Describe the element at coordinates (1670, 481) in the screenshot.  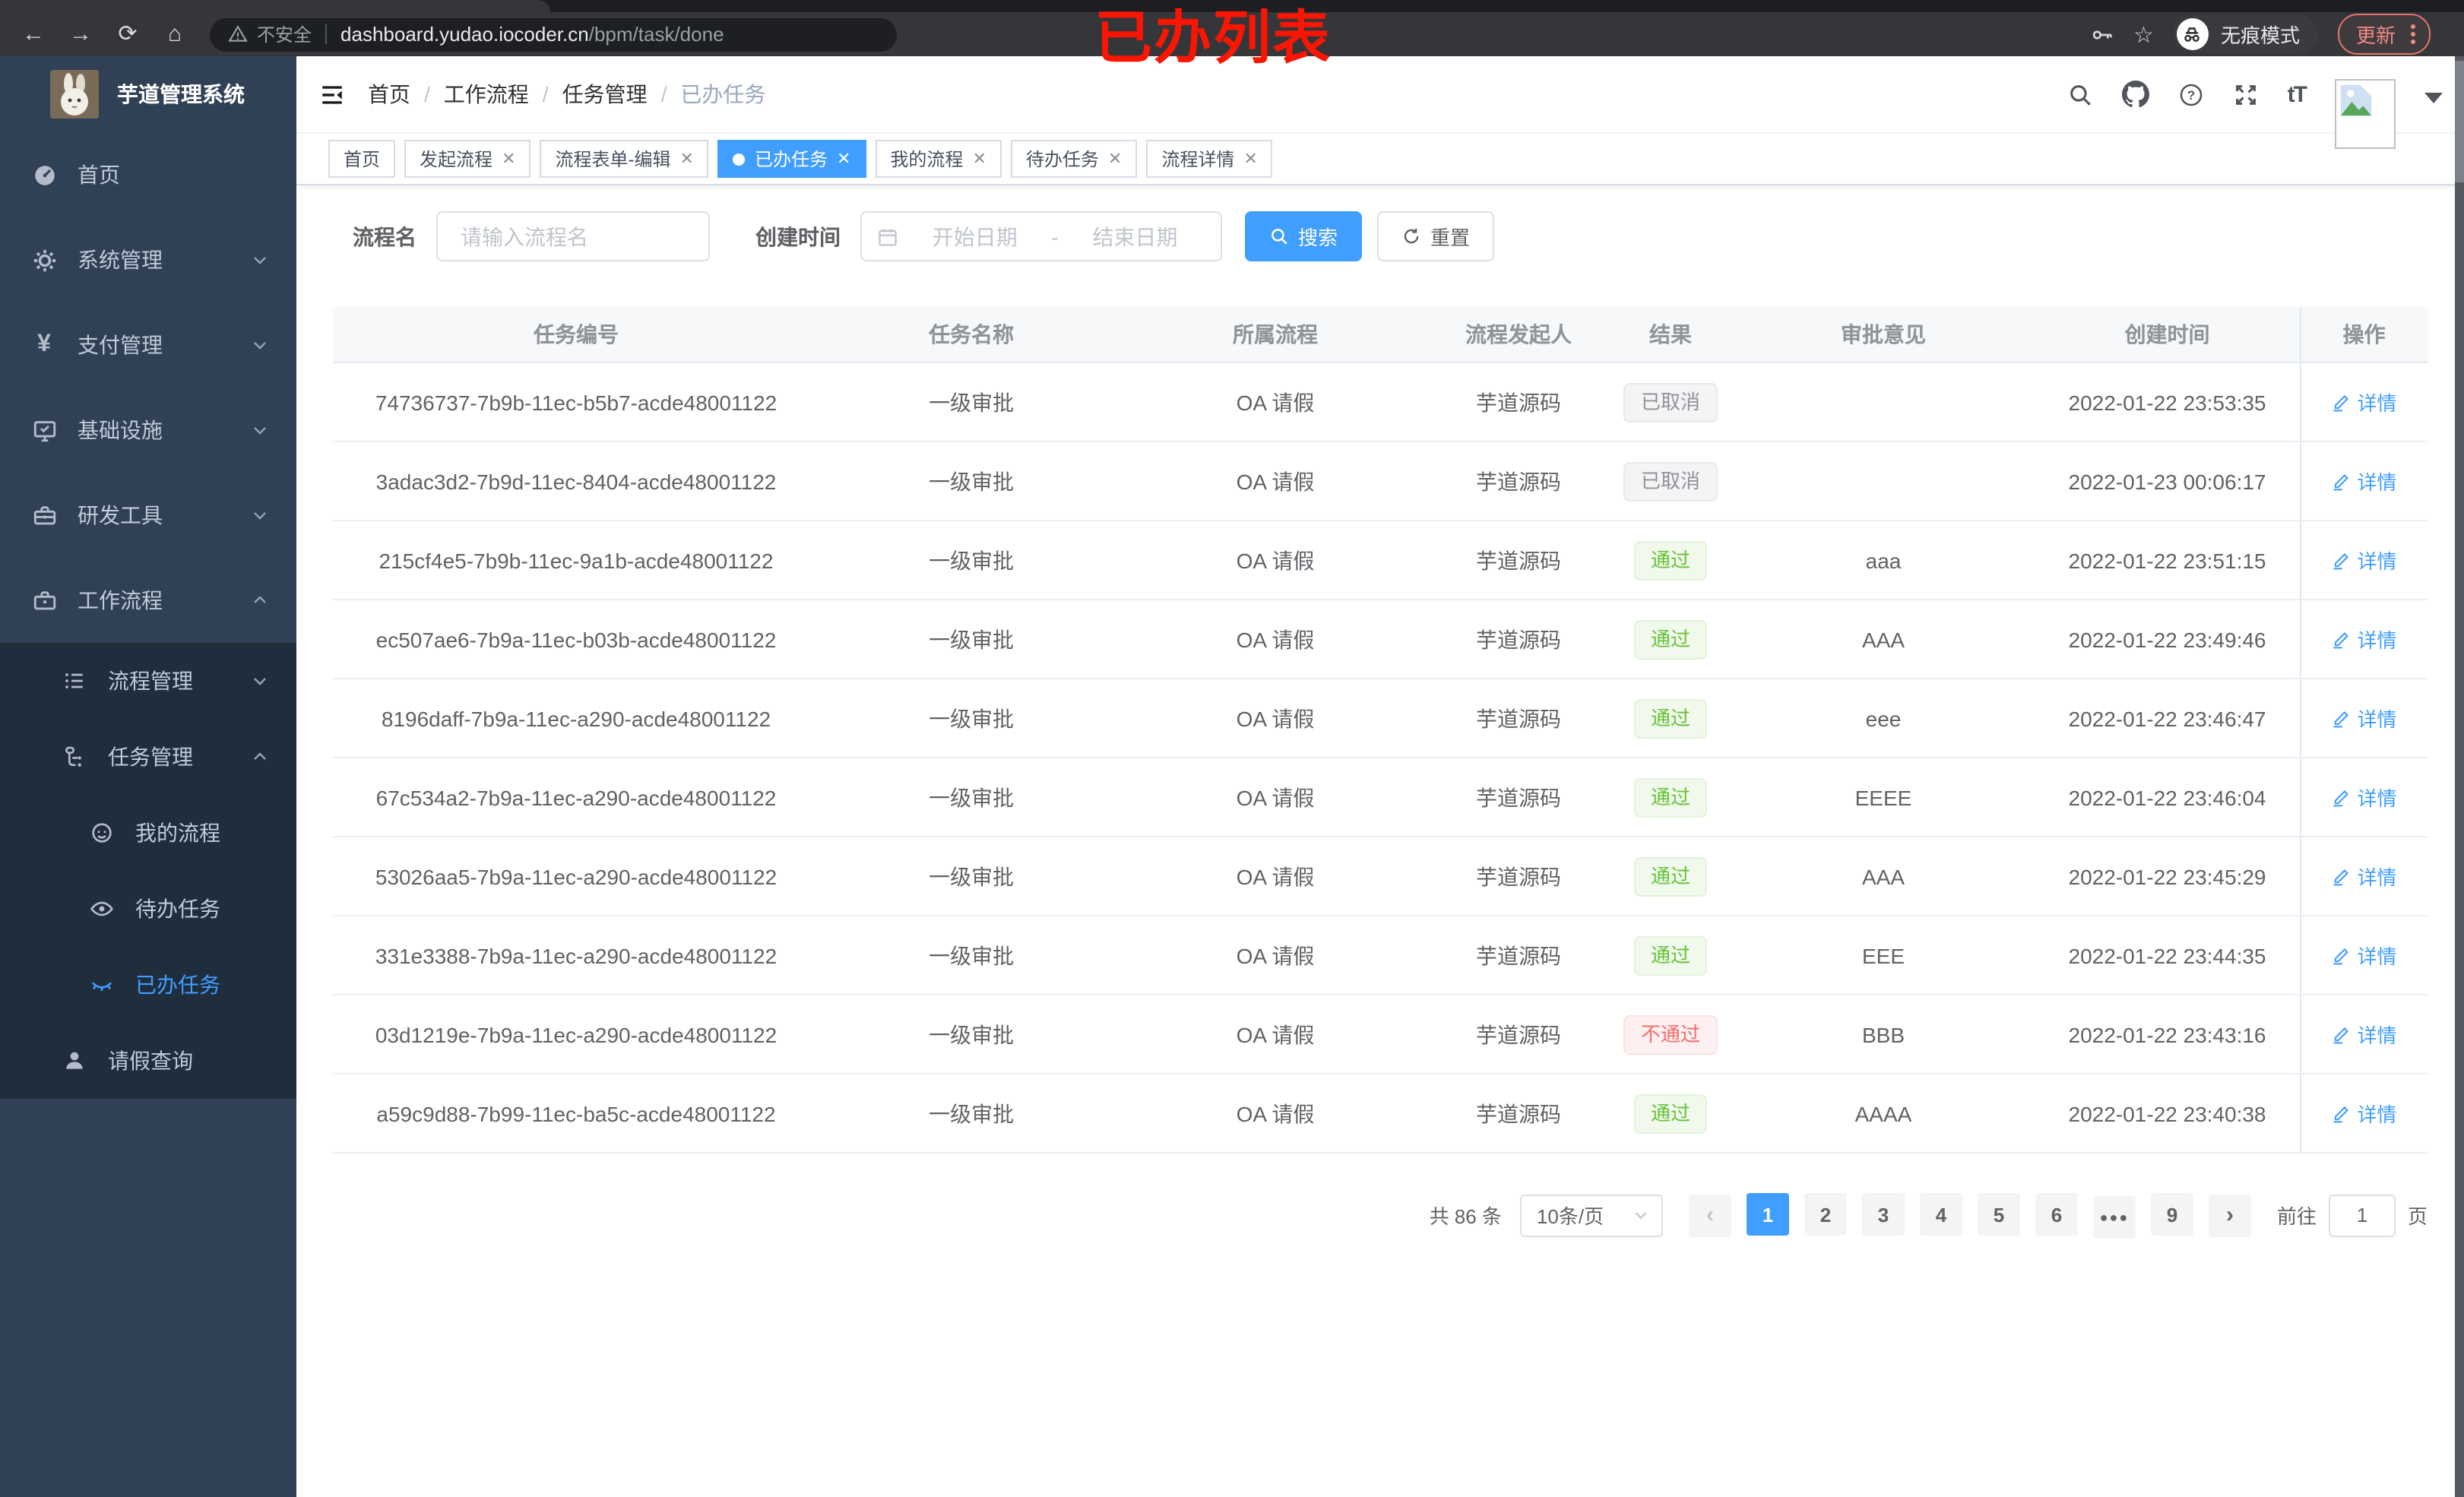
I see `cell-result: 已取消` at that location.